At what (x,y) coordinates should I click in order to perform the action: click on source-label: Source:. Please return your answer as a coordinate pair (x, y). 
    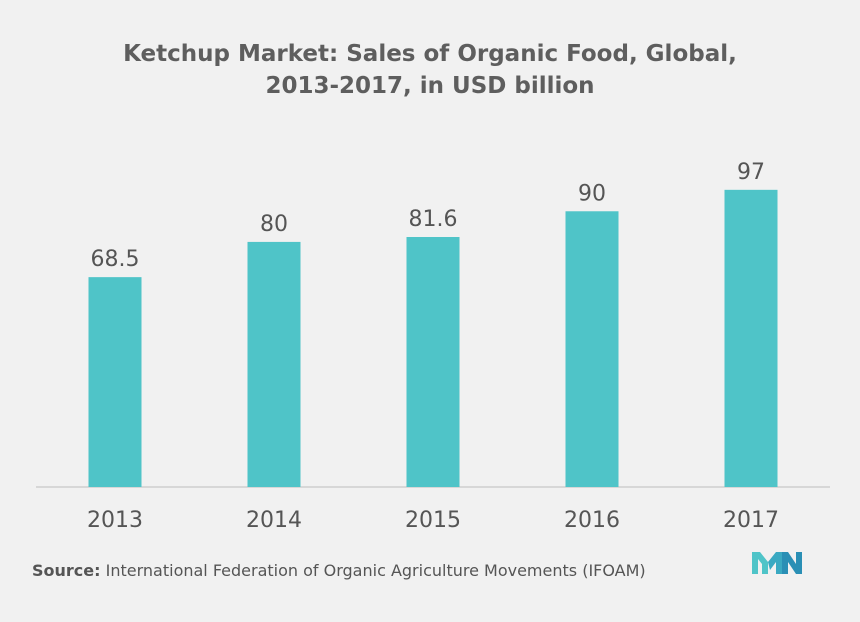
    Looking at the image, I should click on (66, 570).